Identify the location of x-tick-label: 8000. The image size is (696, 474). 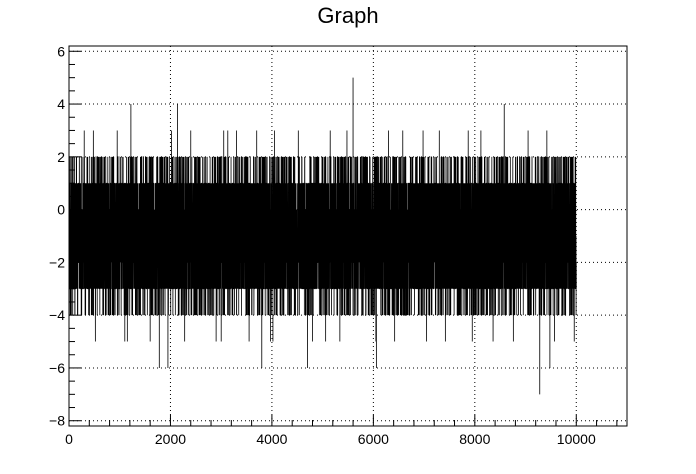
(474, 439).